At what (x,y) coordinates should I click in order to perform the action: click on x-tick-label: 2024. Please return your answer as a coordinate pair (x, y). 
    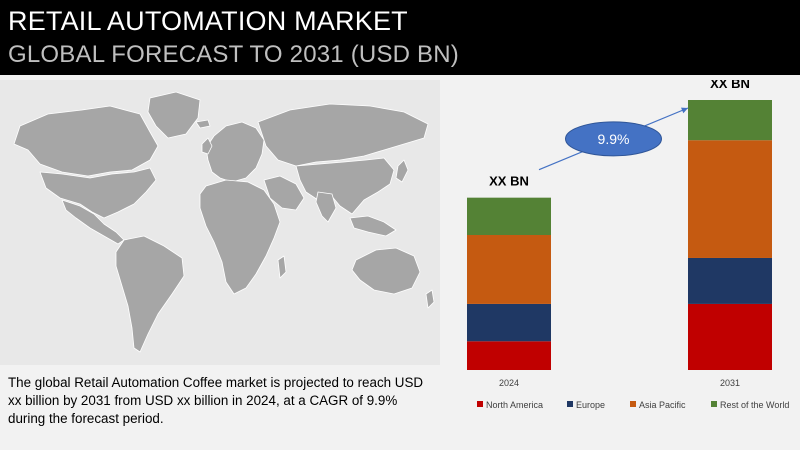
    Looking at the image, I should click on (509, 383).